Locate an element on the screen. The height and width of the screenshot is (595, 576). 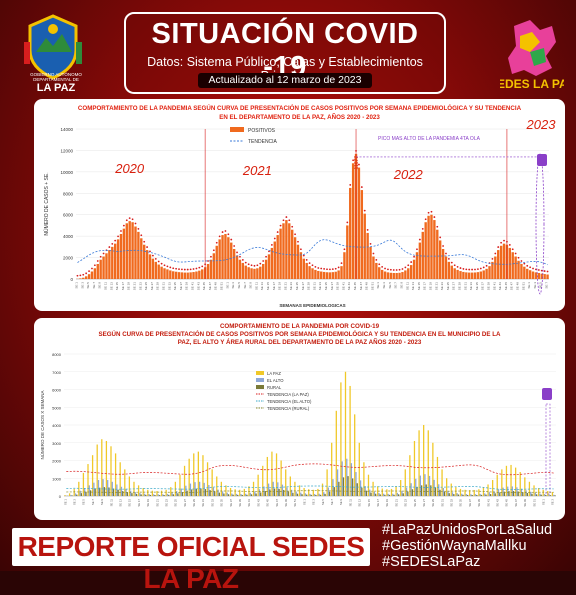
chart1-x-tick-label: SE 23 is located at coordinates (140, 286).